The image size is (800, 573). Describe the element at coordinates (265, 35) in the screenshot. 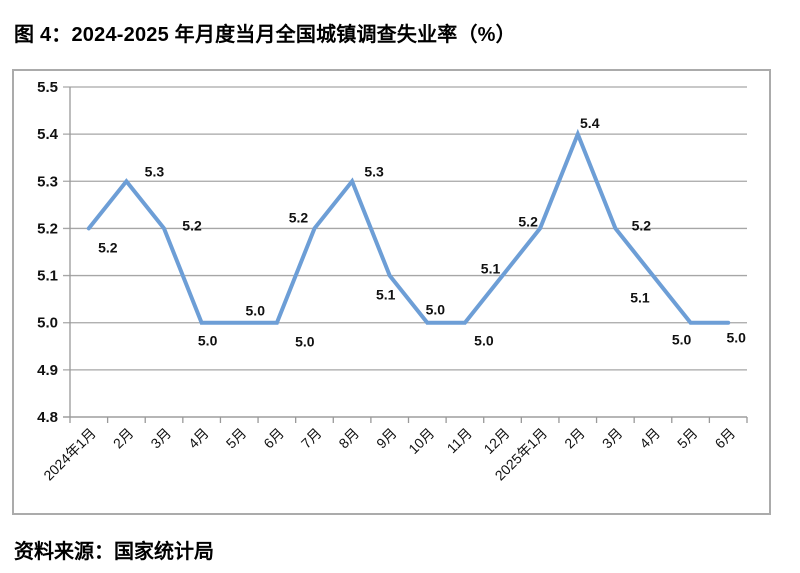

I see `figure-title: 图 4：2024-2025 年月度当月全国城镇调查失业率（%）` at that location.